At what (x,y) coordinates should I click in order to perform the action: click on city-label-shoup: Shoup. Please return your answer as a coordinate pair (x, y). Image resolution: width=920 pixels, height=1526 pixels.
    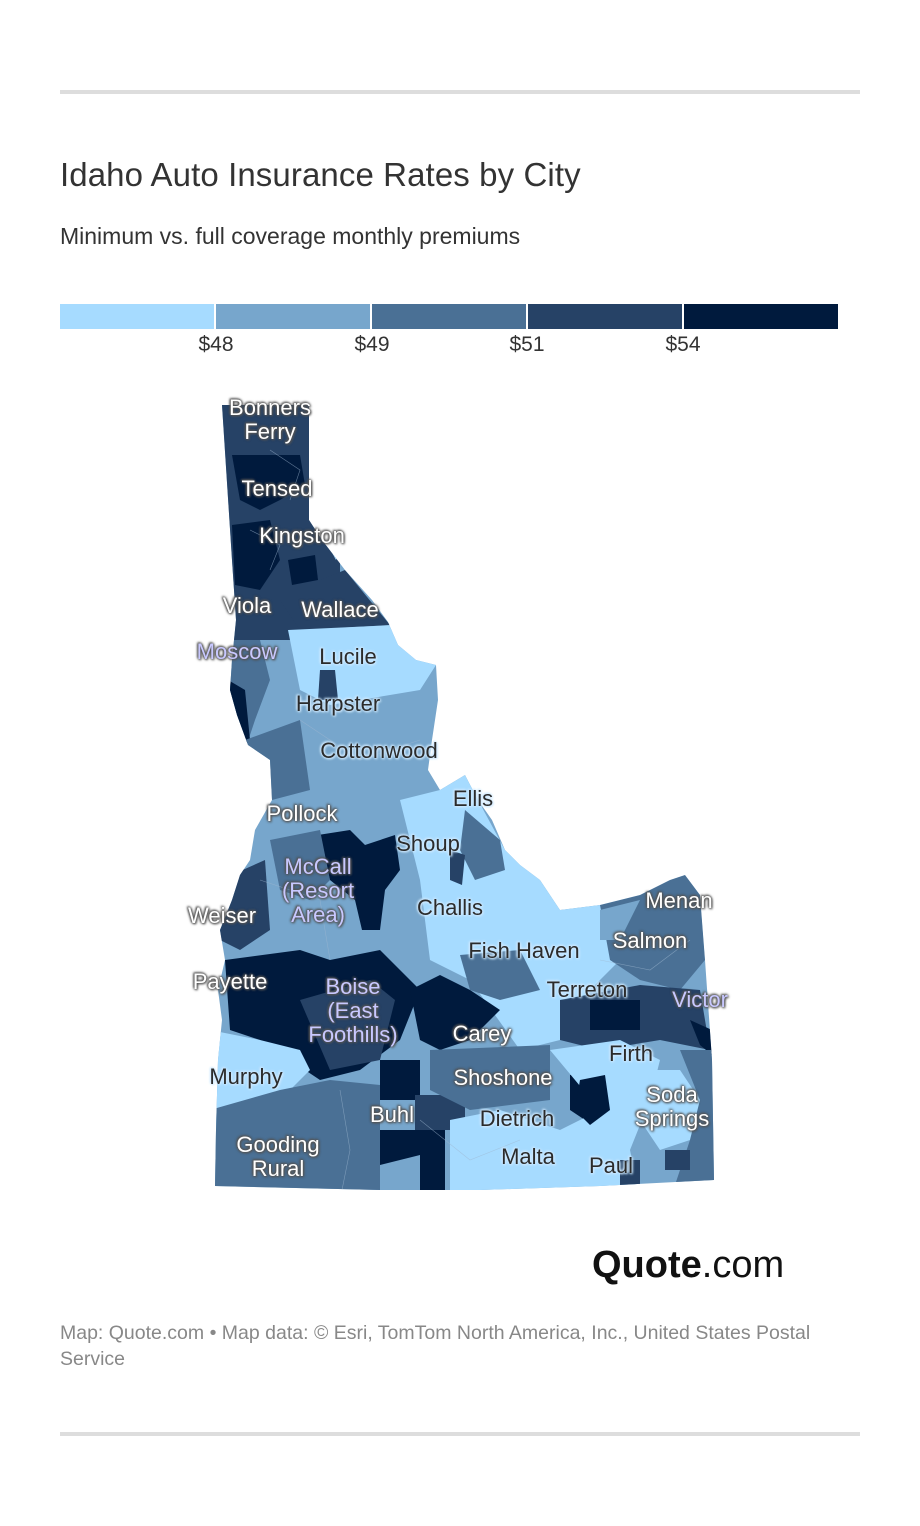
    Looking at the image, I should click on (428, 843).